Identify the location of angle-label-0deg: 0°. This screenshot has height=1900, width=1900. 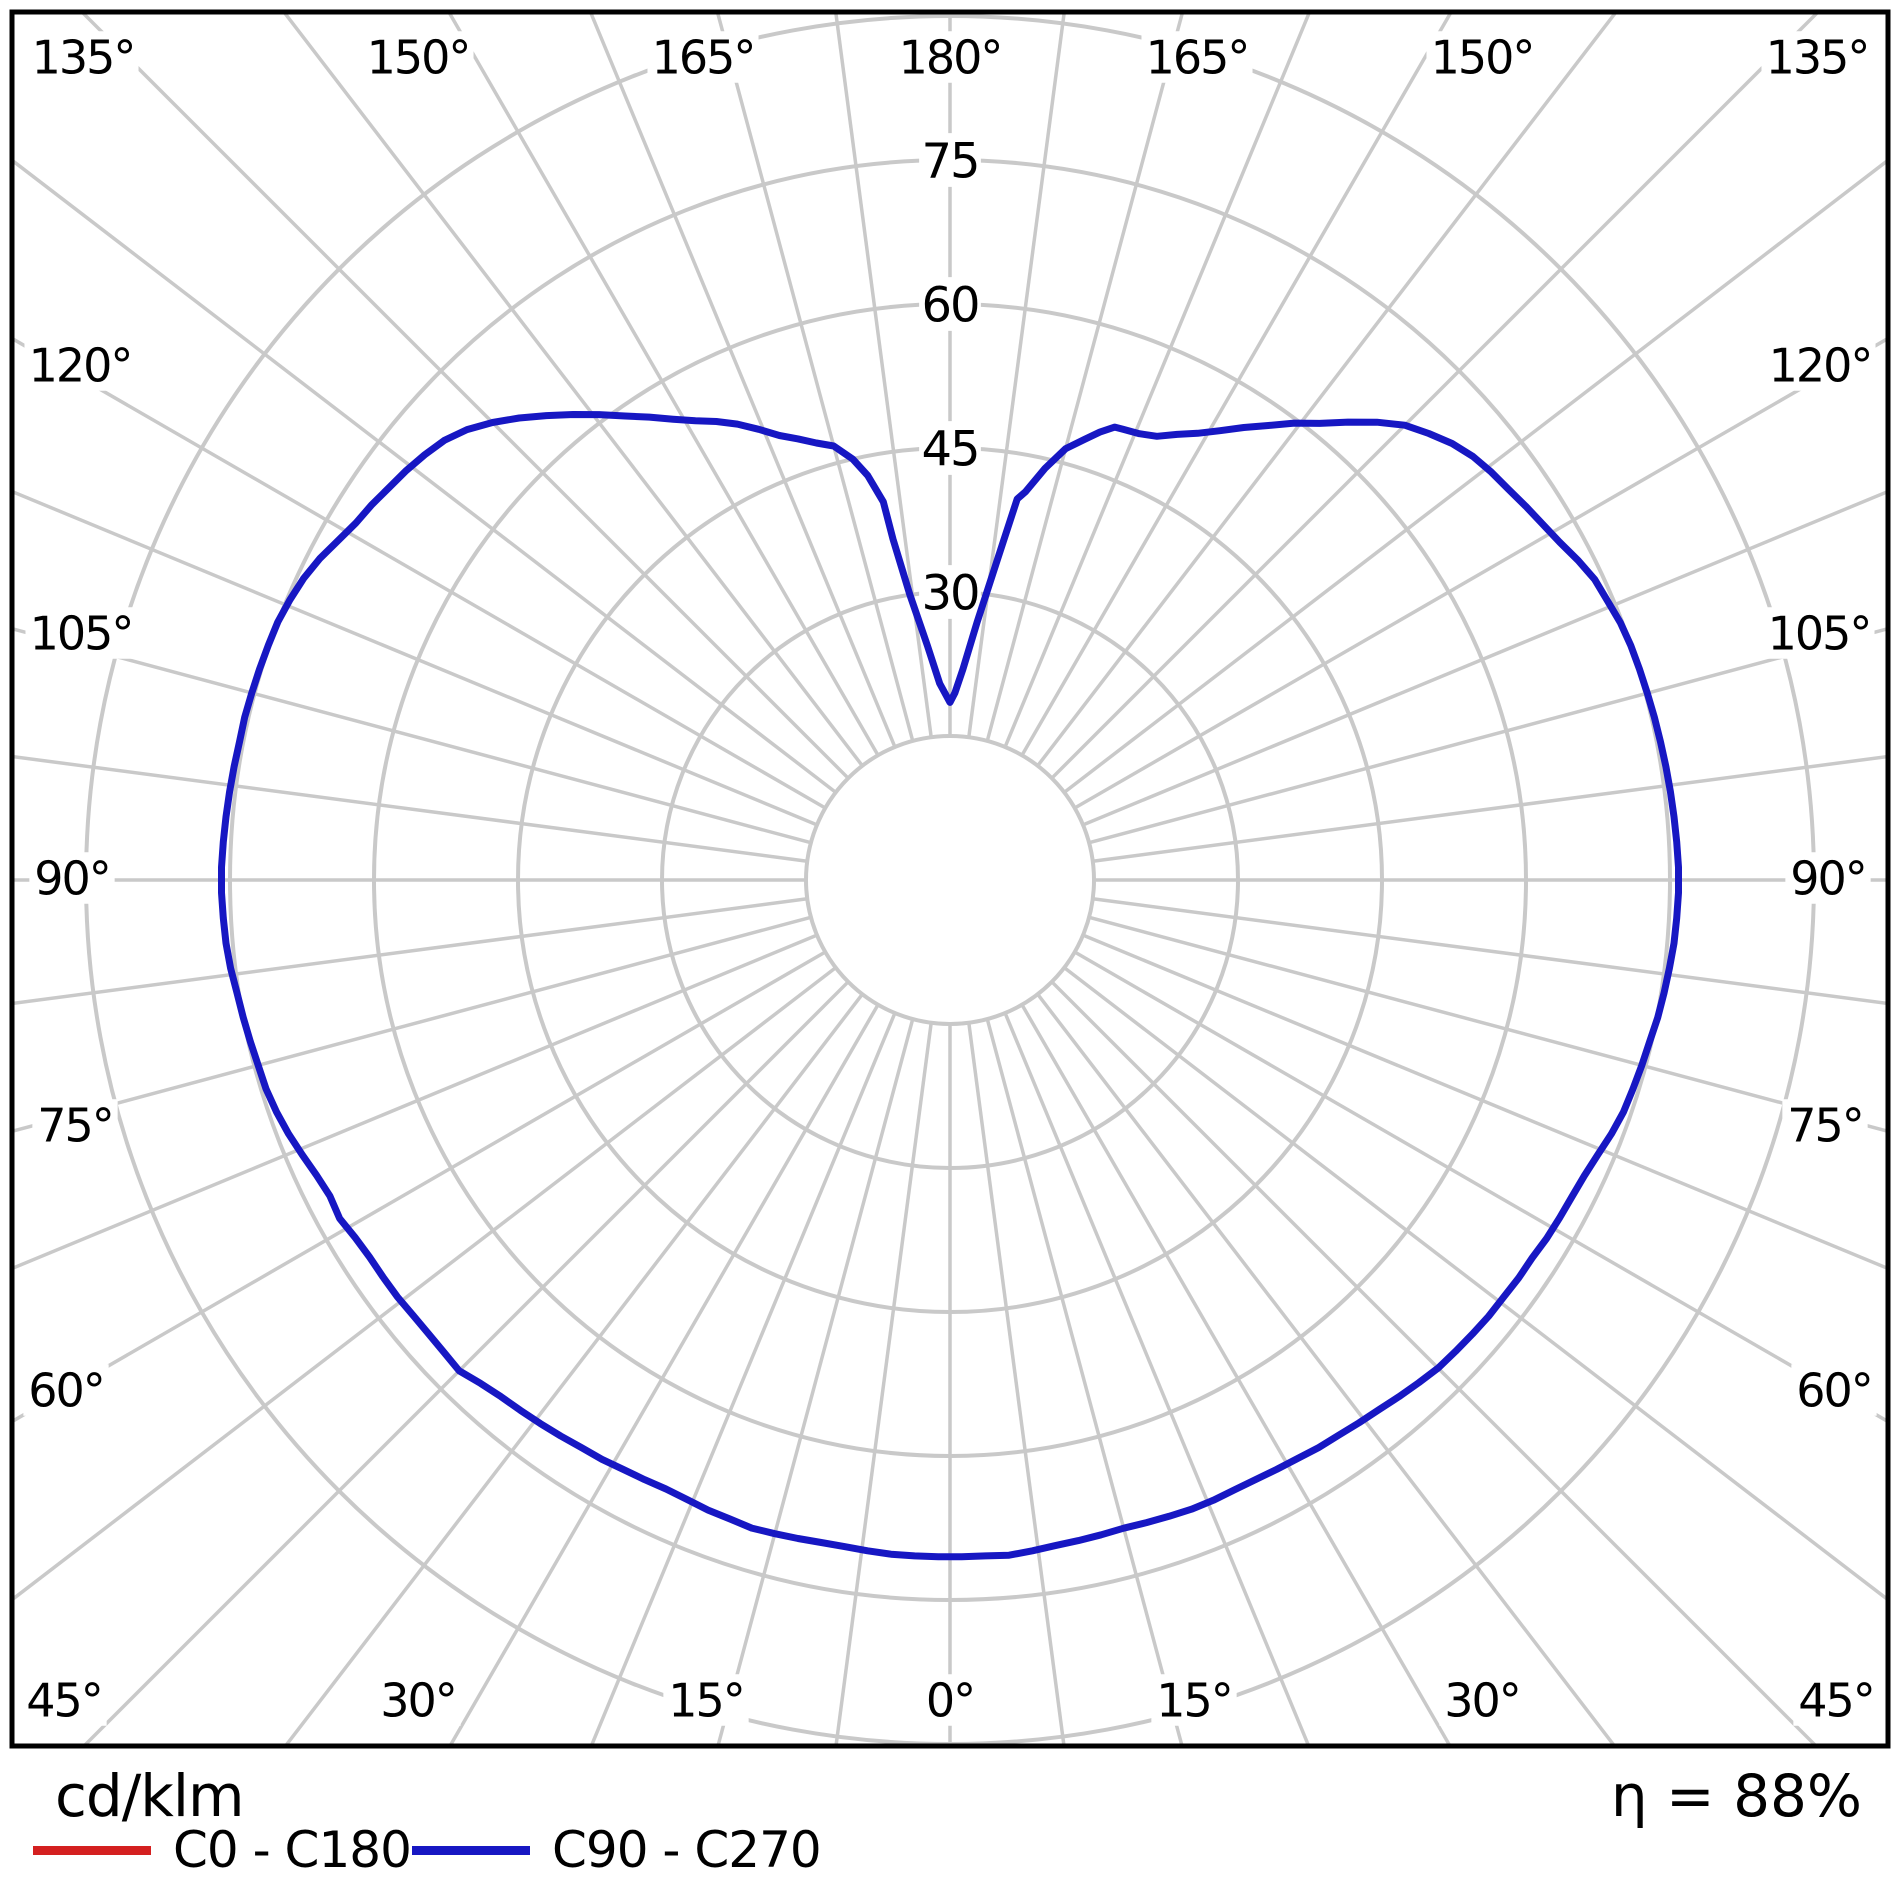
(950, 1701).